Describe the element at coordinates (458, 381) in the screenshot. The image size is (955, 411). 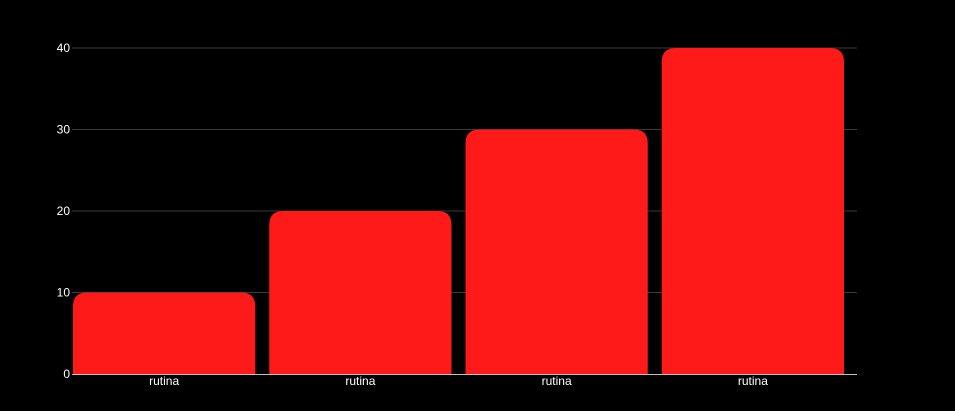
I see `x-axis-ticks: rutina rutina rutina rutina` at that location.